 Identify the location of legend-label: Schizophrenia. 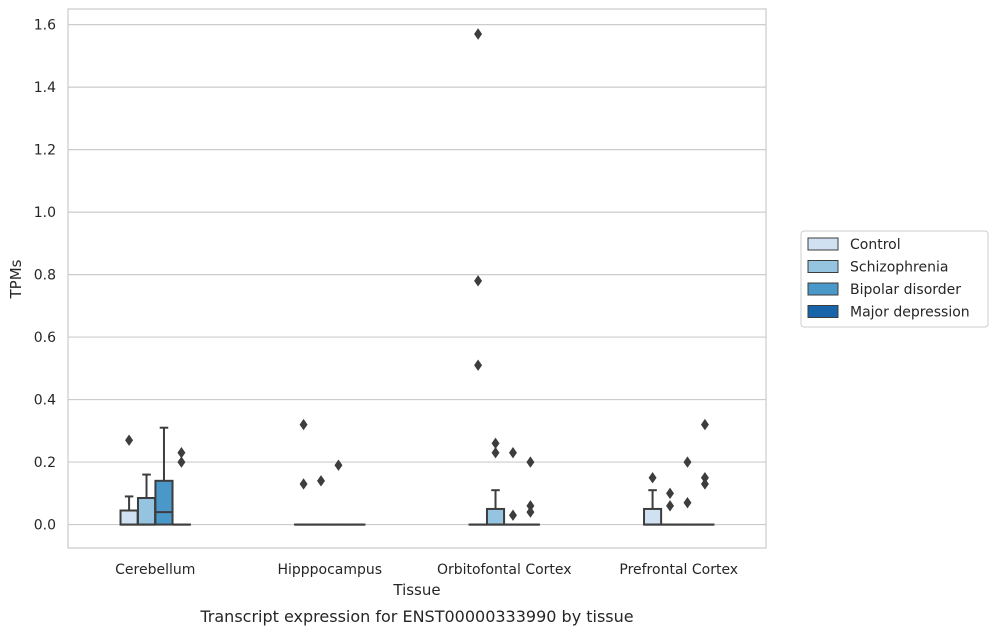
(899, 268).